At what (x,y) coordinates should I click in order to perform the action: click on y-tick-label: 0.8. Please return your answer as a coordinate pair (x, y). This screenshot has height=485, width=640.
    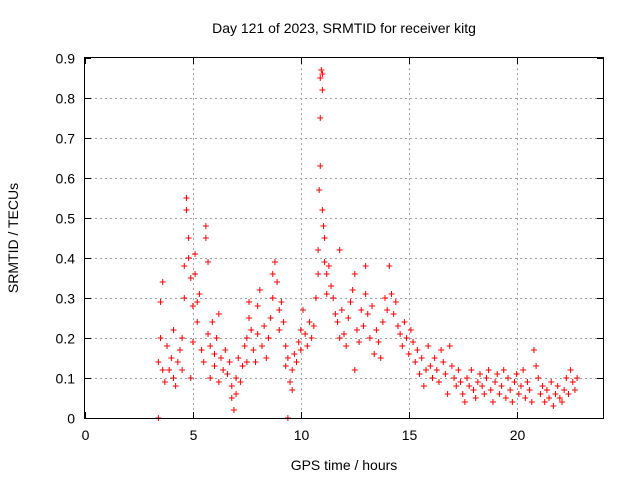
    Looking at the image, I should click on (66, 99).